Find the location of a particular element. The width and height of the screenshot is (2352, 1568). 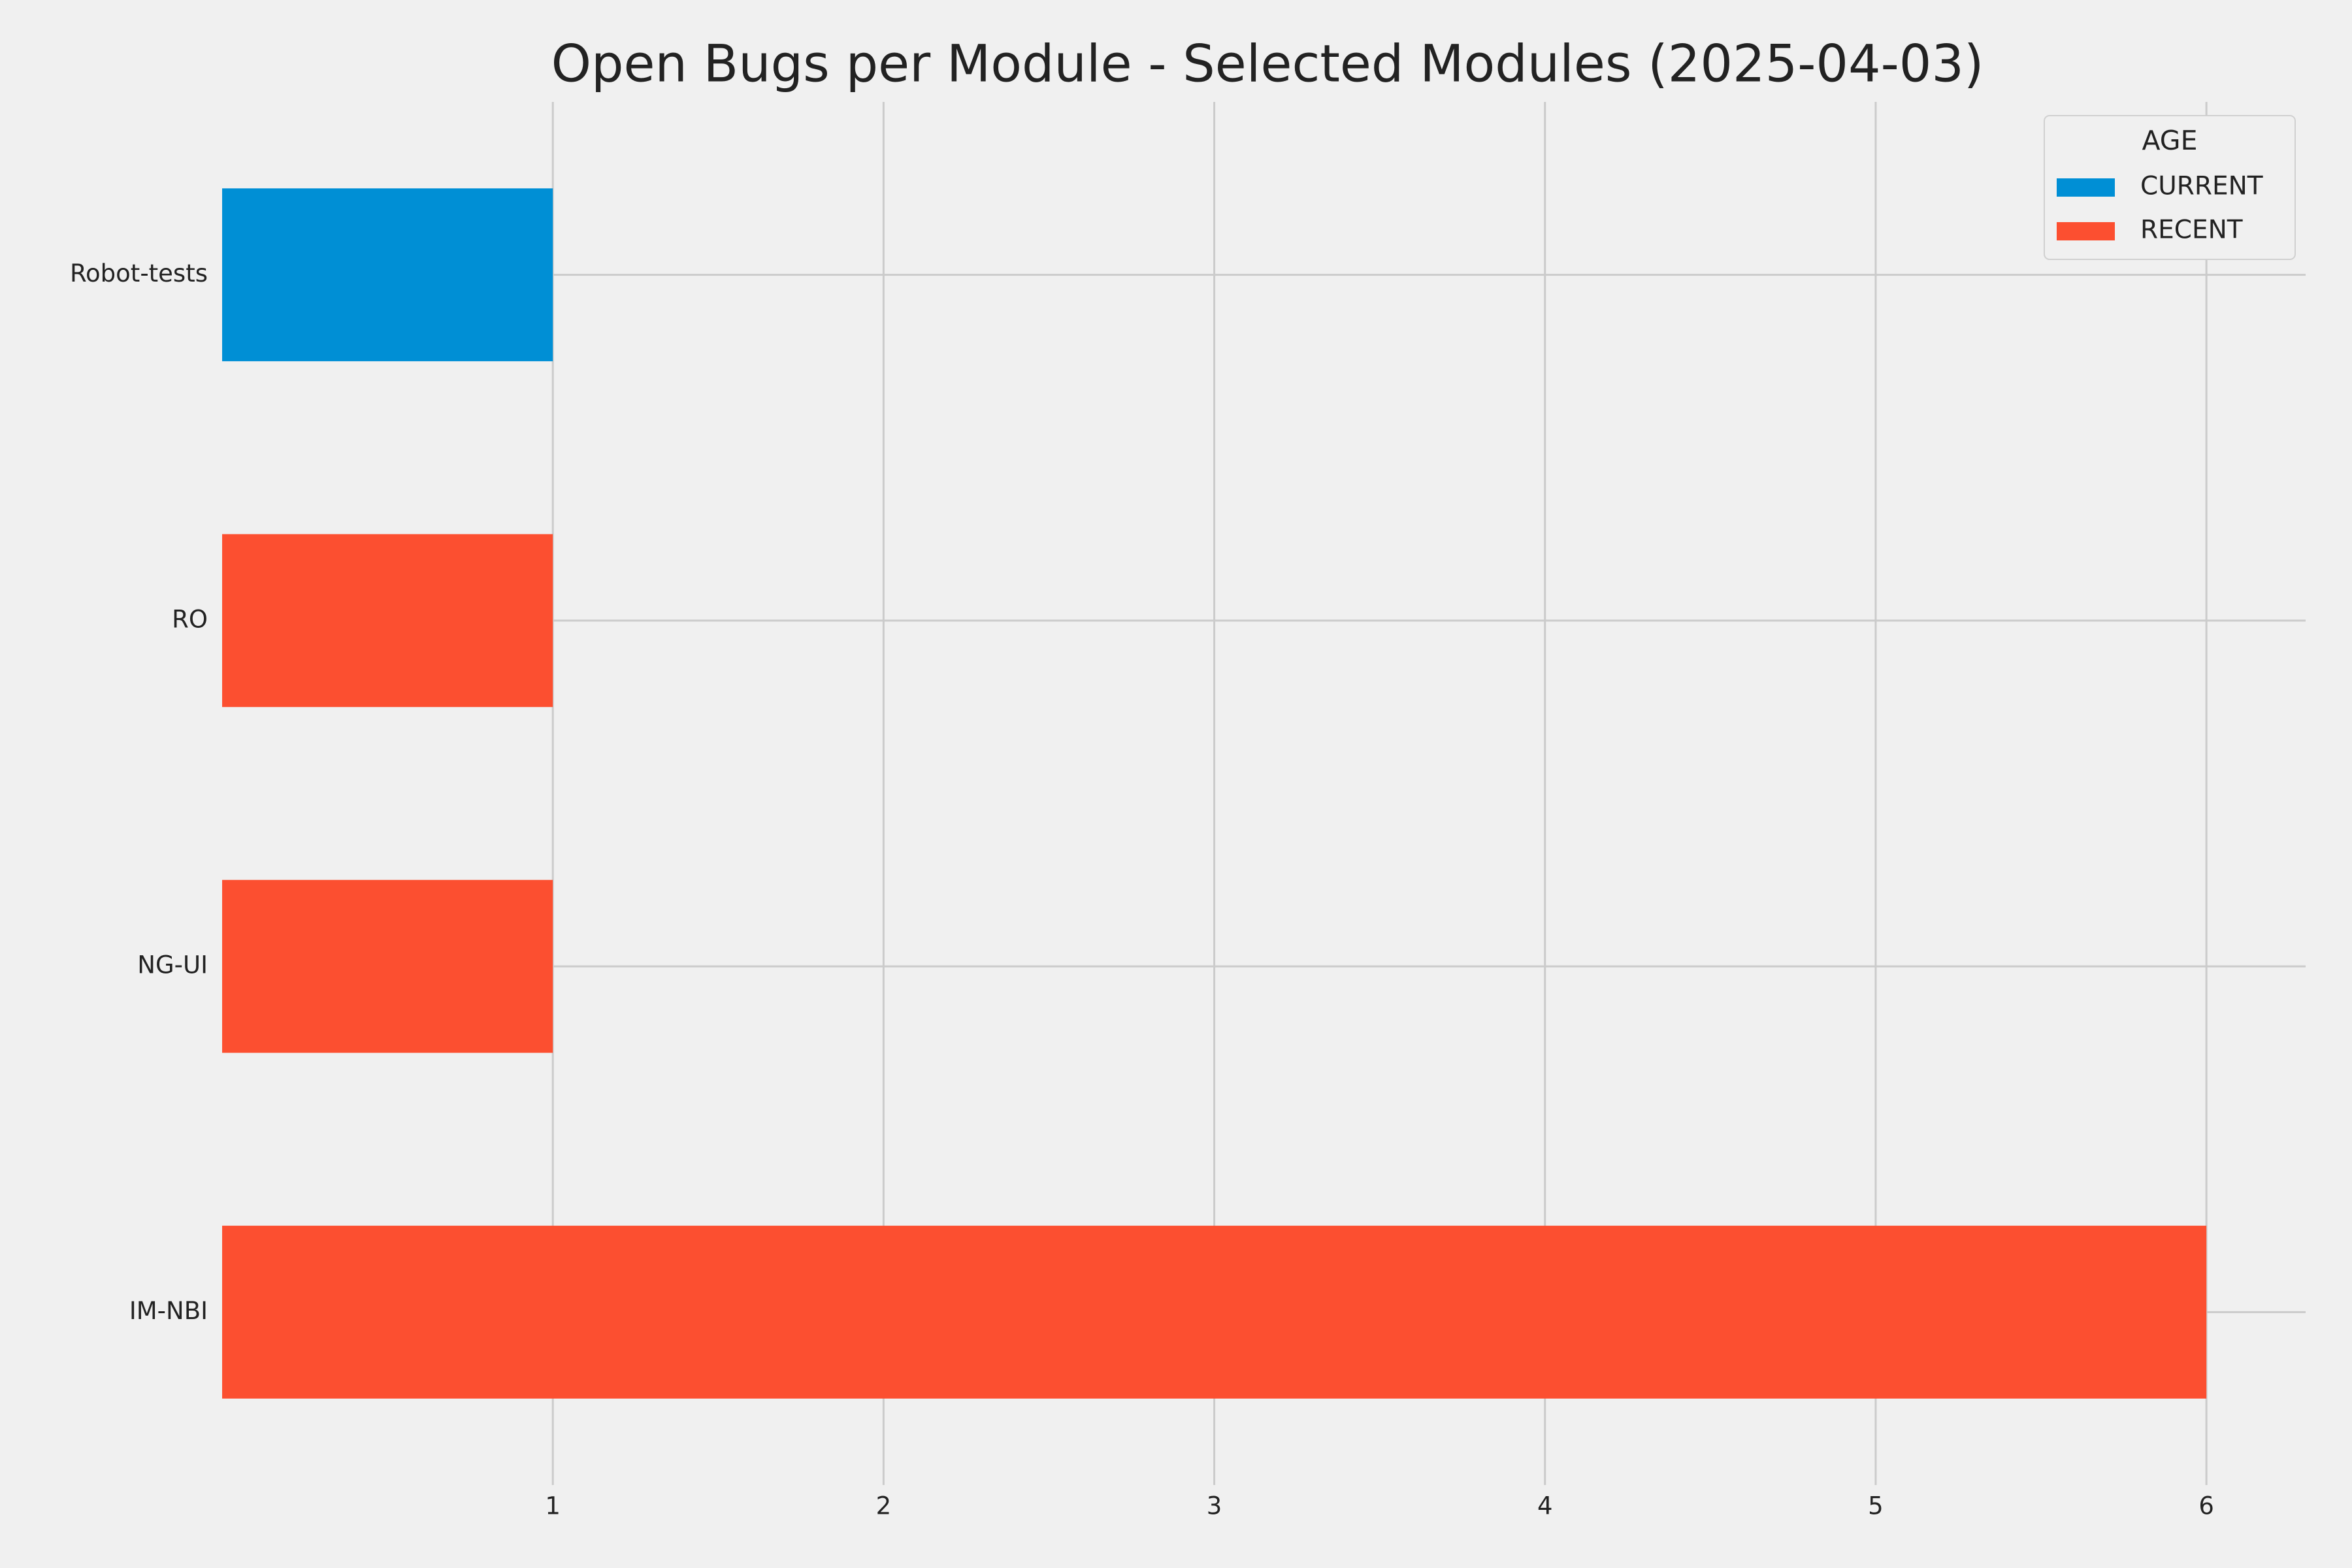

legend-title: AGE is located at coordinates (2169, 140).